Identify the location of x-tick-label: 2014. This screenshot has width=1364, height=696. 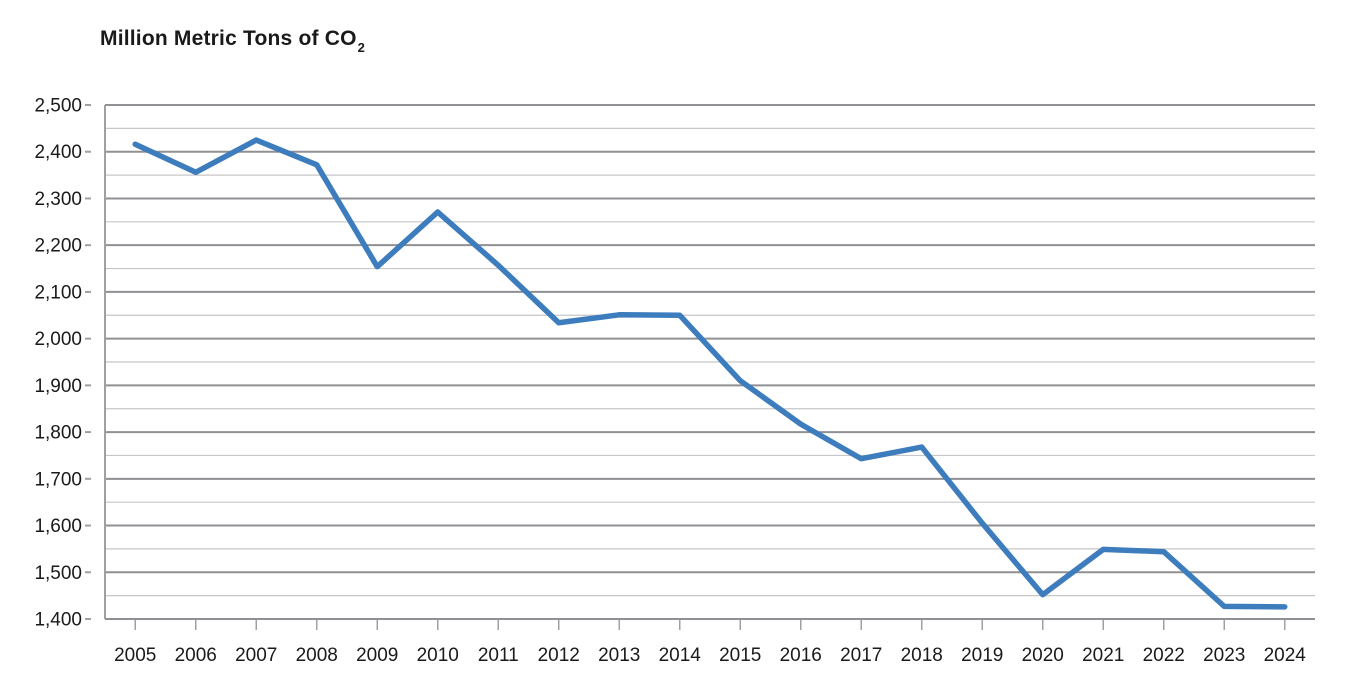
(680, 655).